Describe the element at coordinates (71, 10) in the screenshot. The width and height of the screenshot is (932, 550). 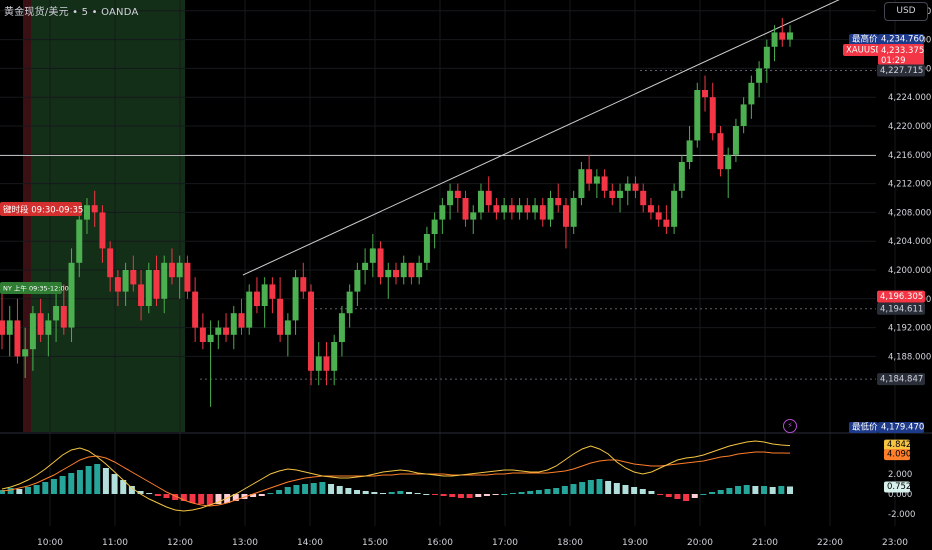
I see `symbol-header: 黄金现货/美元 • 5 • OANDA` at that location.